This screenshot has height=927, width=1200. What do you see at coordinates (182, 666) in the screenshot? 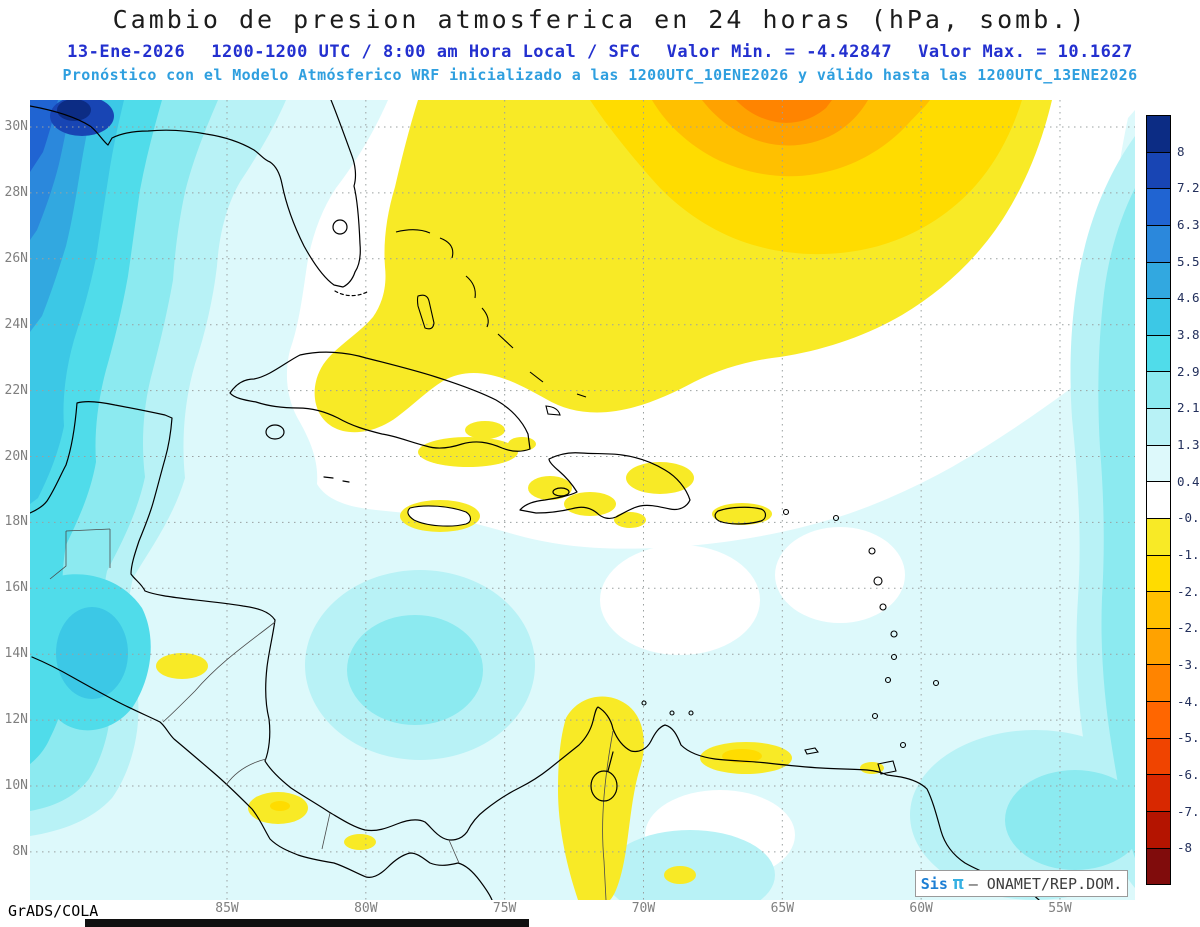
I see `patch-yellow-honduras` at bounding box center [182, 666].